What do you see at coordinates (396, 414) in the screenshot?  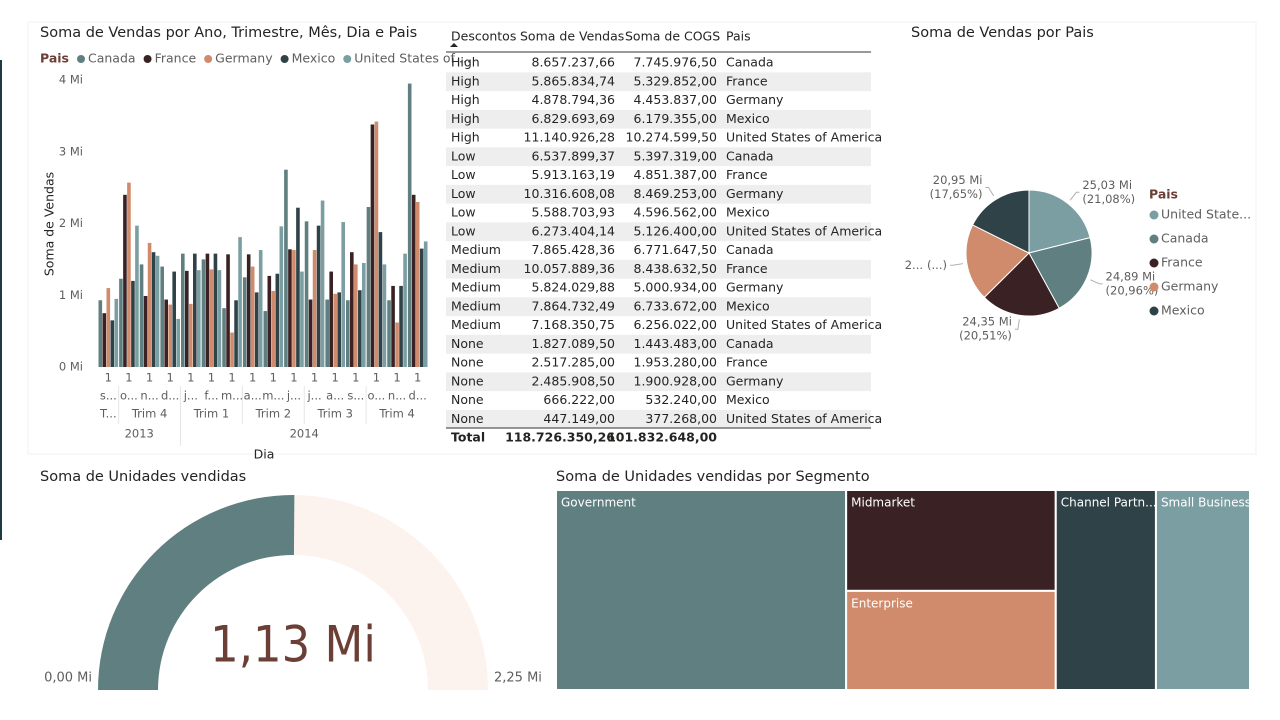 I see `quarter-label: Trim 4` at bounding box center [396, 414].